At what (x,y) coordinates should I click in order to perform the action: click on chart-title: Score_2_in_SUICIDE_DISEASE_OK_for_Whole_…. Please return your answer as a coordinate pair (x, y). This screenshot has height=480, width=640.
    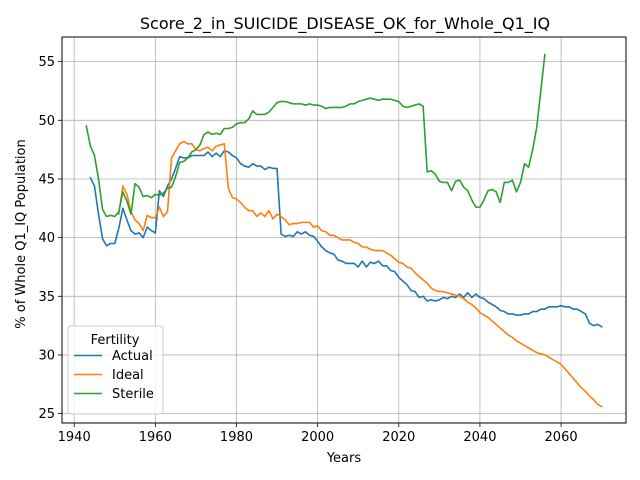
    Looking at the image, I should click on (345, 24).